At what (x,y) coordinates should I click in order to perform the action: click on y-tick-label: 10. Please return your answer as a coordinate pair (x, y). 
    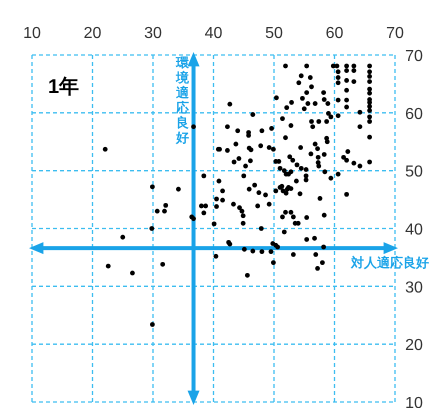
    Looking at the image, I should click on (414, 401).